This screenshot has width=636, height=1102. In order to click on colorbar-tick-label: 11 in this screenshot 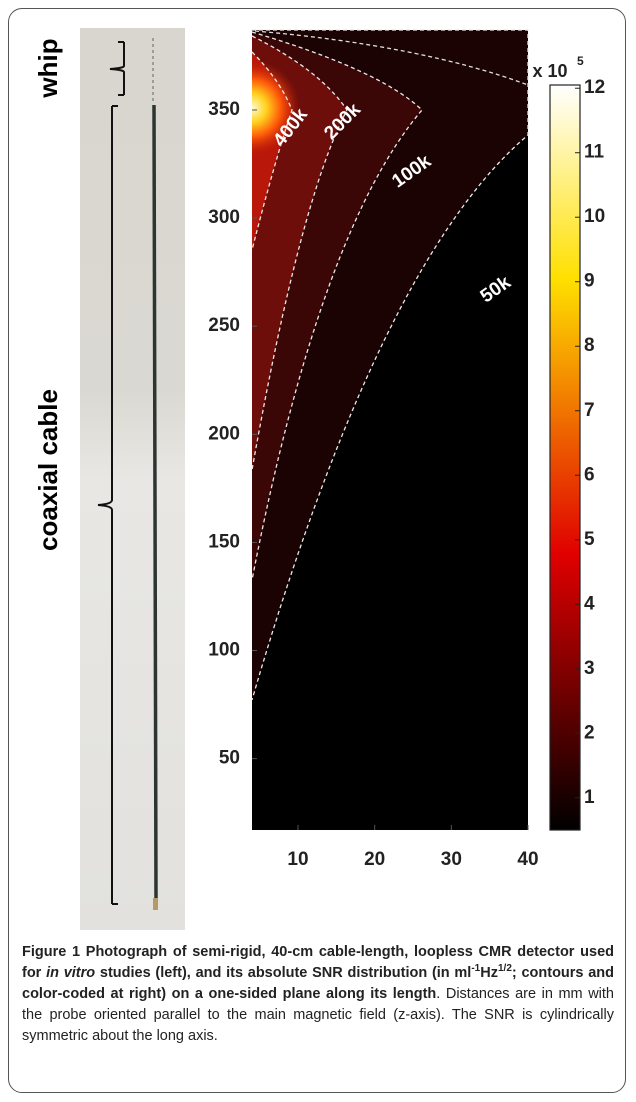, I will do `click(594, 152)`.